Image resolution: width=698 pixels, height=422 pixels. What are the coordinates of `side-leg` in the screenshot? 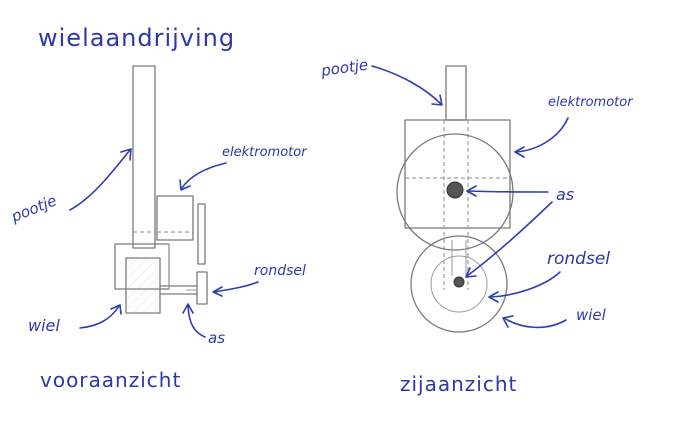 It's located at (456, 93).